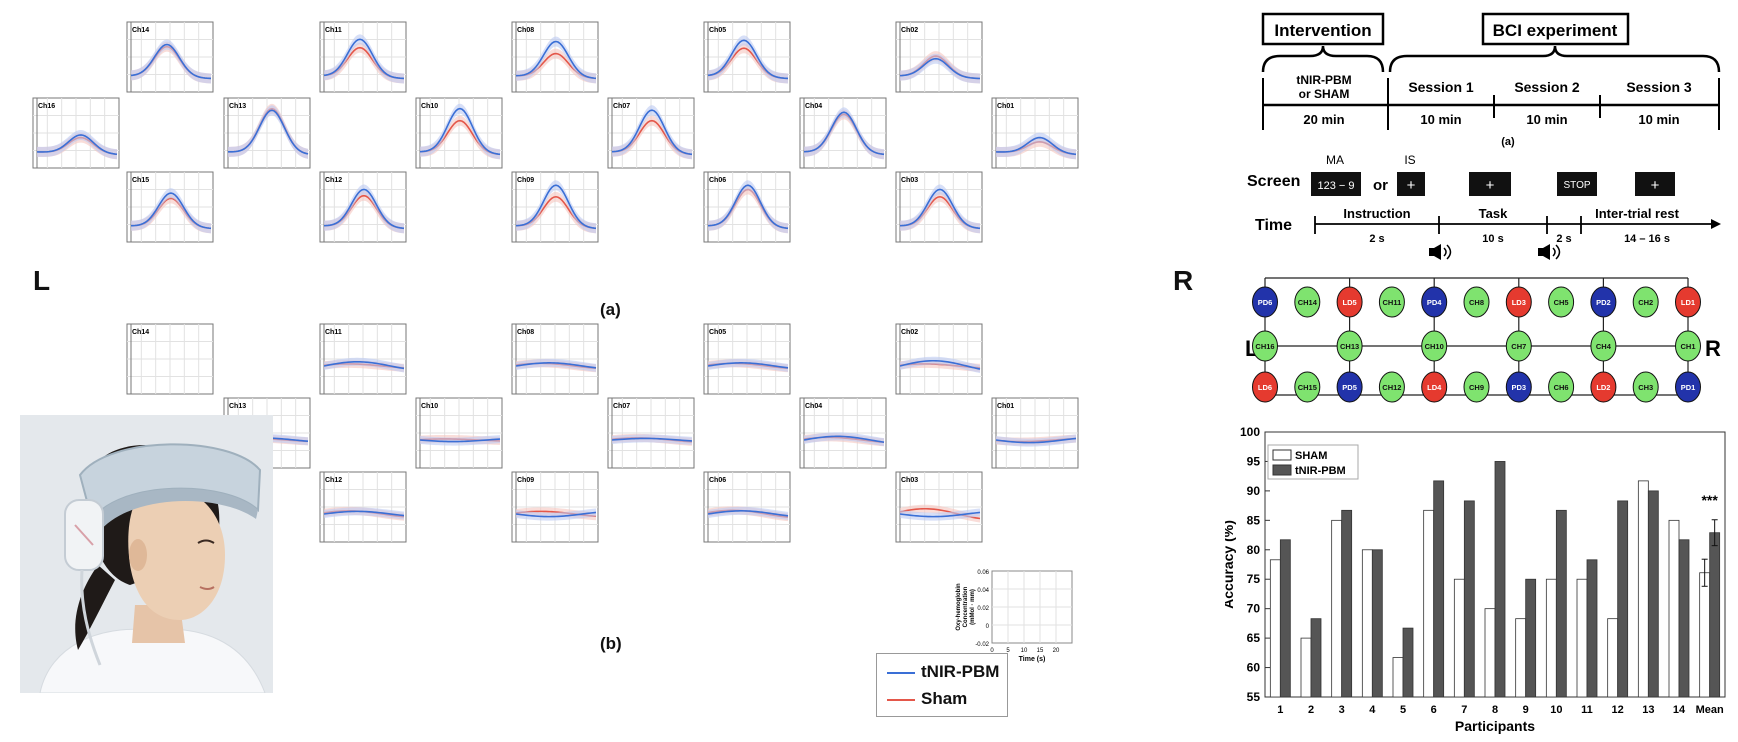 This screenshot has width=1738, height=742. I want to click on panel-a-caption: (a), so click(610, 309).